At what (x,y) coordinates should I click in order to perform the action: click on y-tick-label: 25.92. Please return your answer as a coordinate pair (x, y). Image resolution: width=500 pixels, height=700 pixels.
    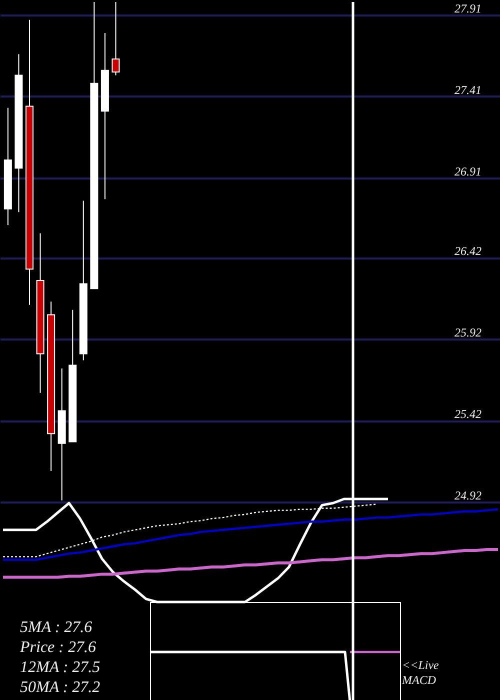
    Looking at the image, I should click on (468, 333).